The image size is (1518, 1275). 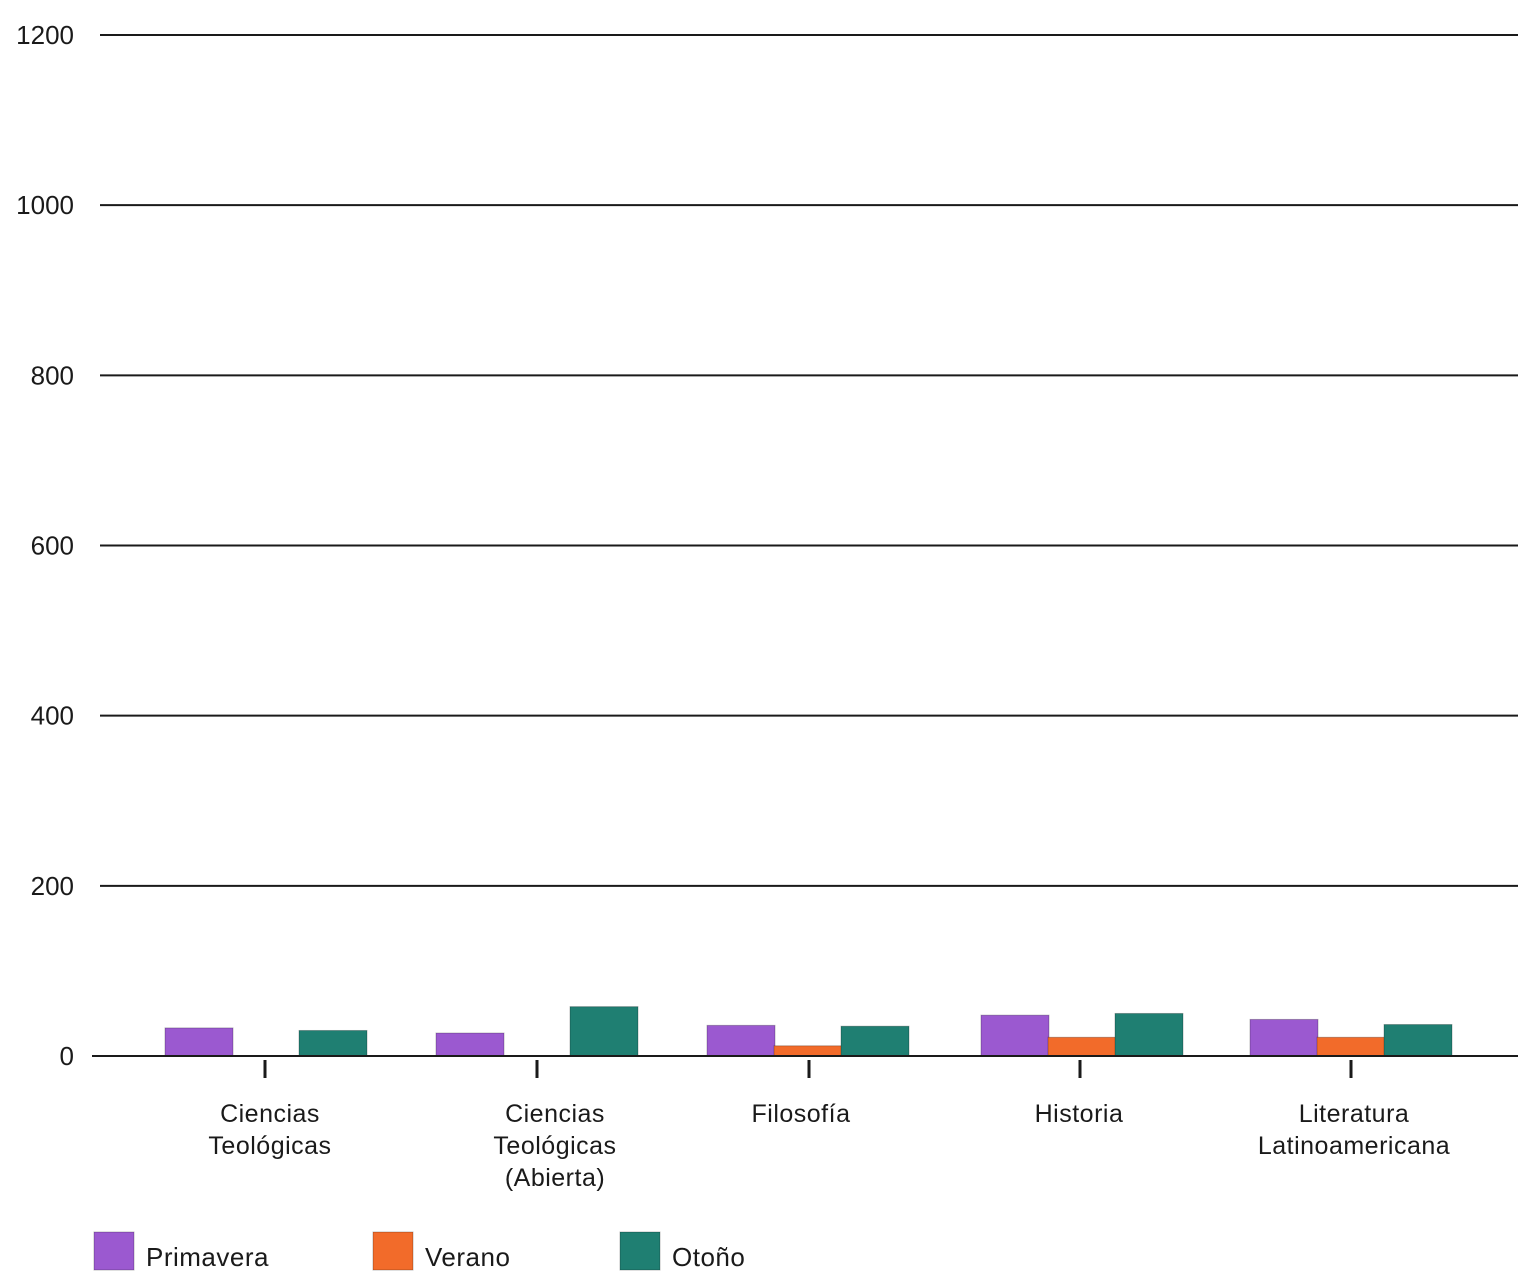 I want to click on legend-swatch-verano, so click(x=393, y=1251).